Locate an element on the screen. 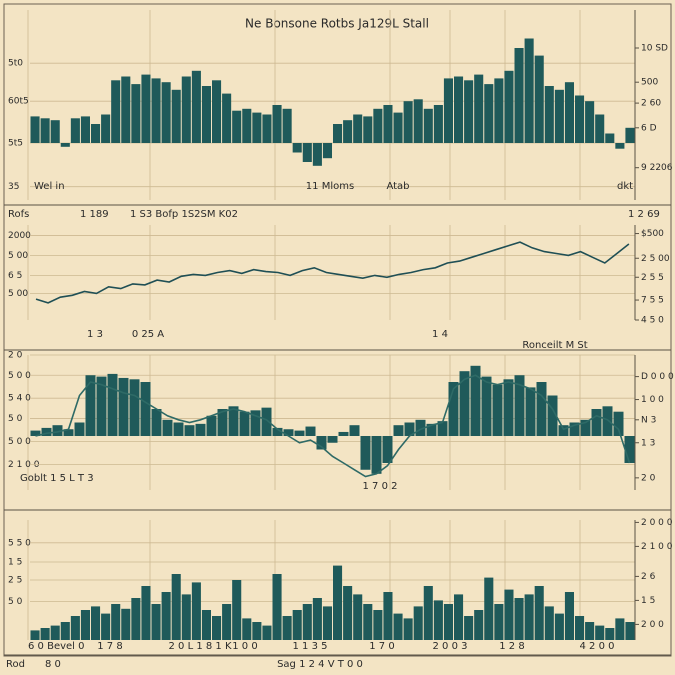 The height and width of the screenshot is (675, 675). annotation: 1 S3 Bofp 1S2SM K02 is located at coordinates (184, 214).